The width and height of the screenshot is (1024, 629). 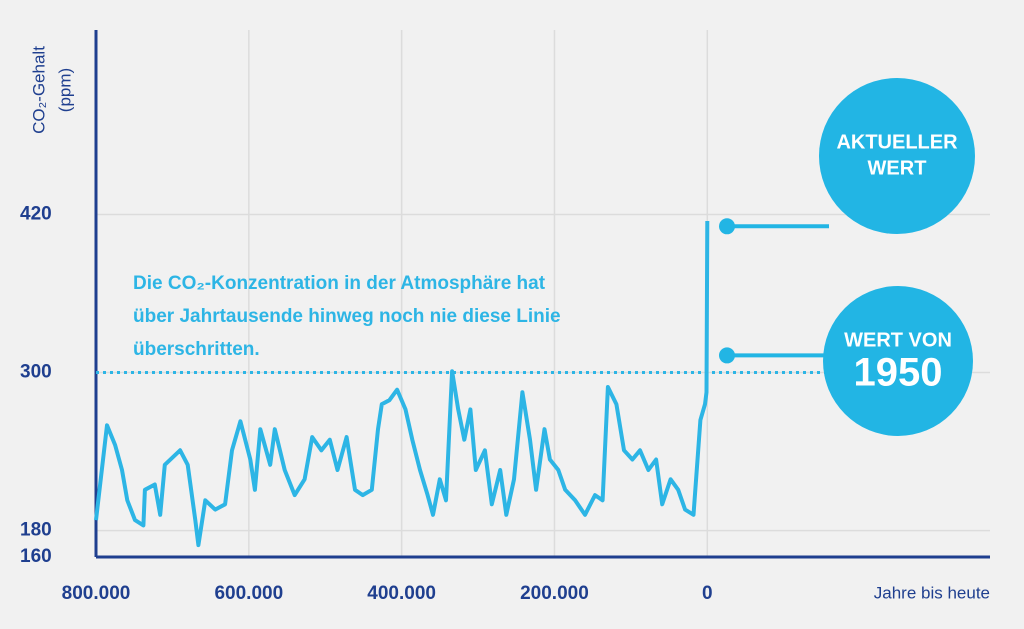 What do you see at coordinates (36, 213) in the screenshot?
I see `y-tick-label: 420` at bounding box center [36, 213].